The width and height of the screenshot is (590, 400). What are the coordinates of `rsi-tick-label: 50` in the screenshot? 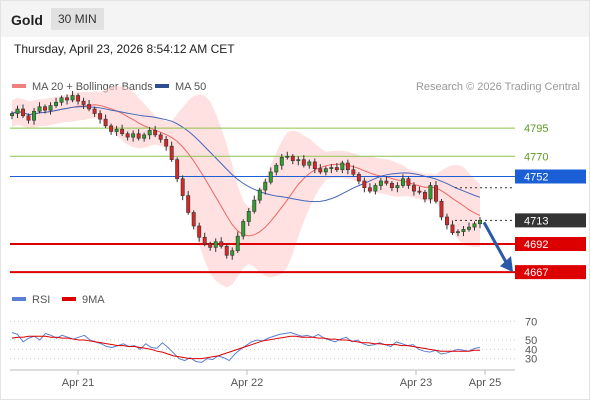 It's located at (531, 341).